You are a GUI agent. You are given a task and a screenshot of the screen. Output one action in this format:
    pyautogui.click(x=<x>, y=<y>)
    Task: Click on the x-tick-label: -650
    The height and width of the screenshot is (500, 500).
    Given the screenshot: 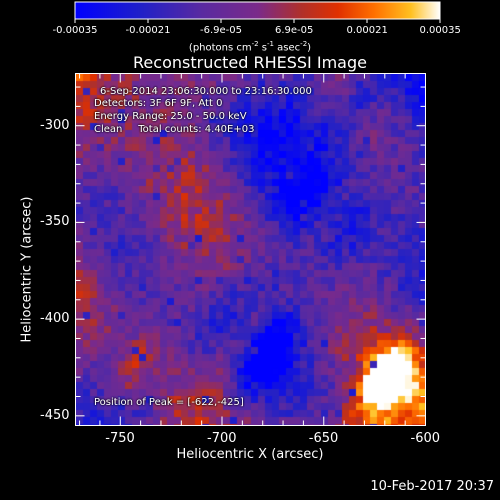 What is the action you would take?
    pyautogui.click(x=323, y=438)
    